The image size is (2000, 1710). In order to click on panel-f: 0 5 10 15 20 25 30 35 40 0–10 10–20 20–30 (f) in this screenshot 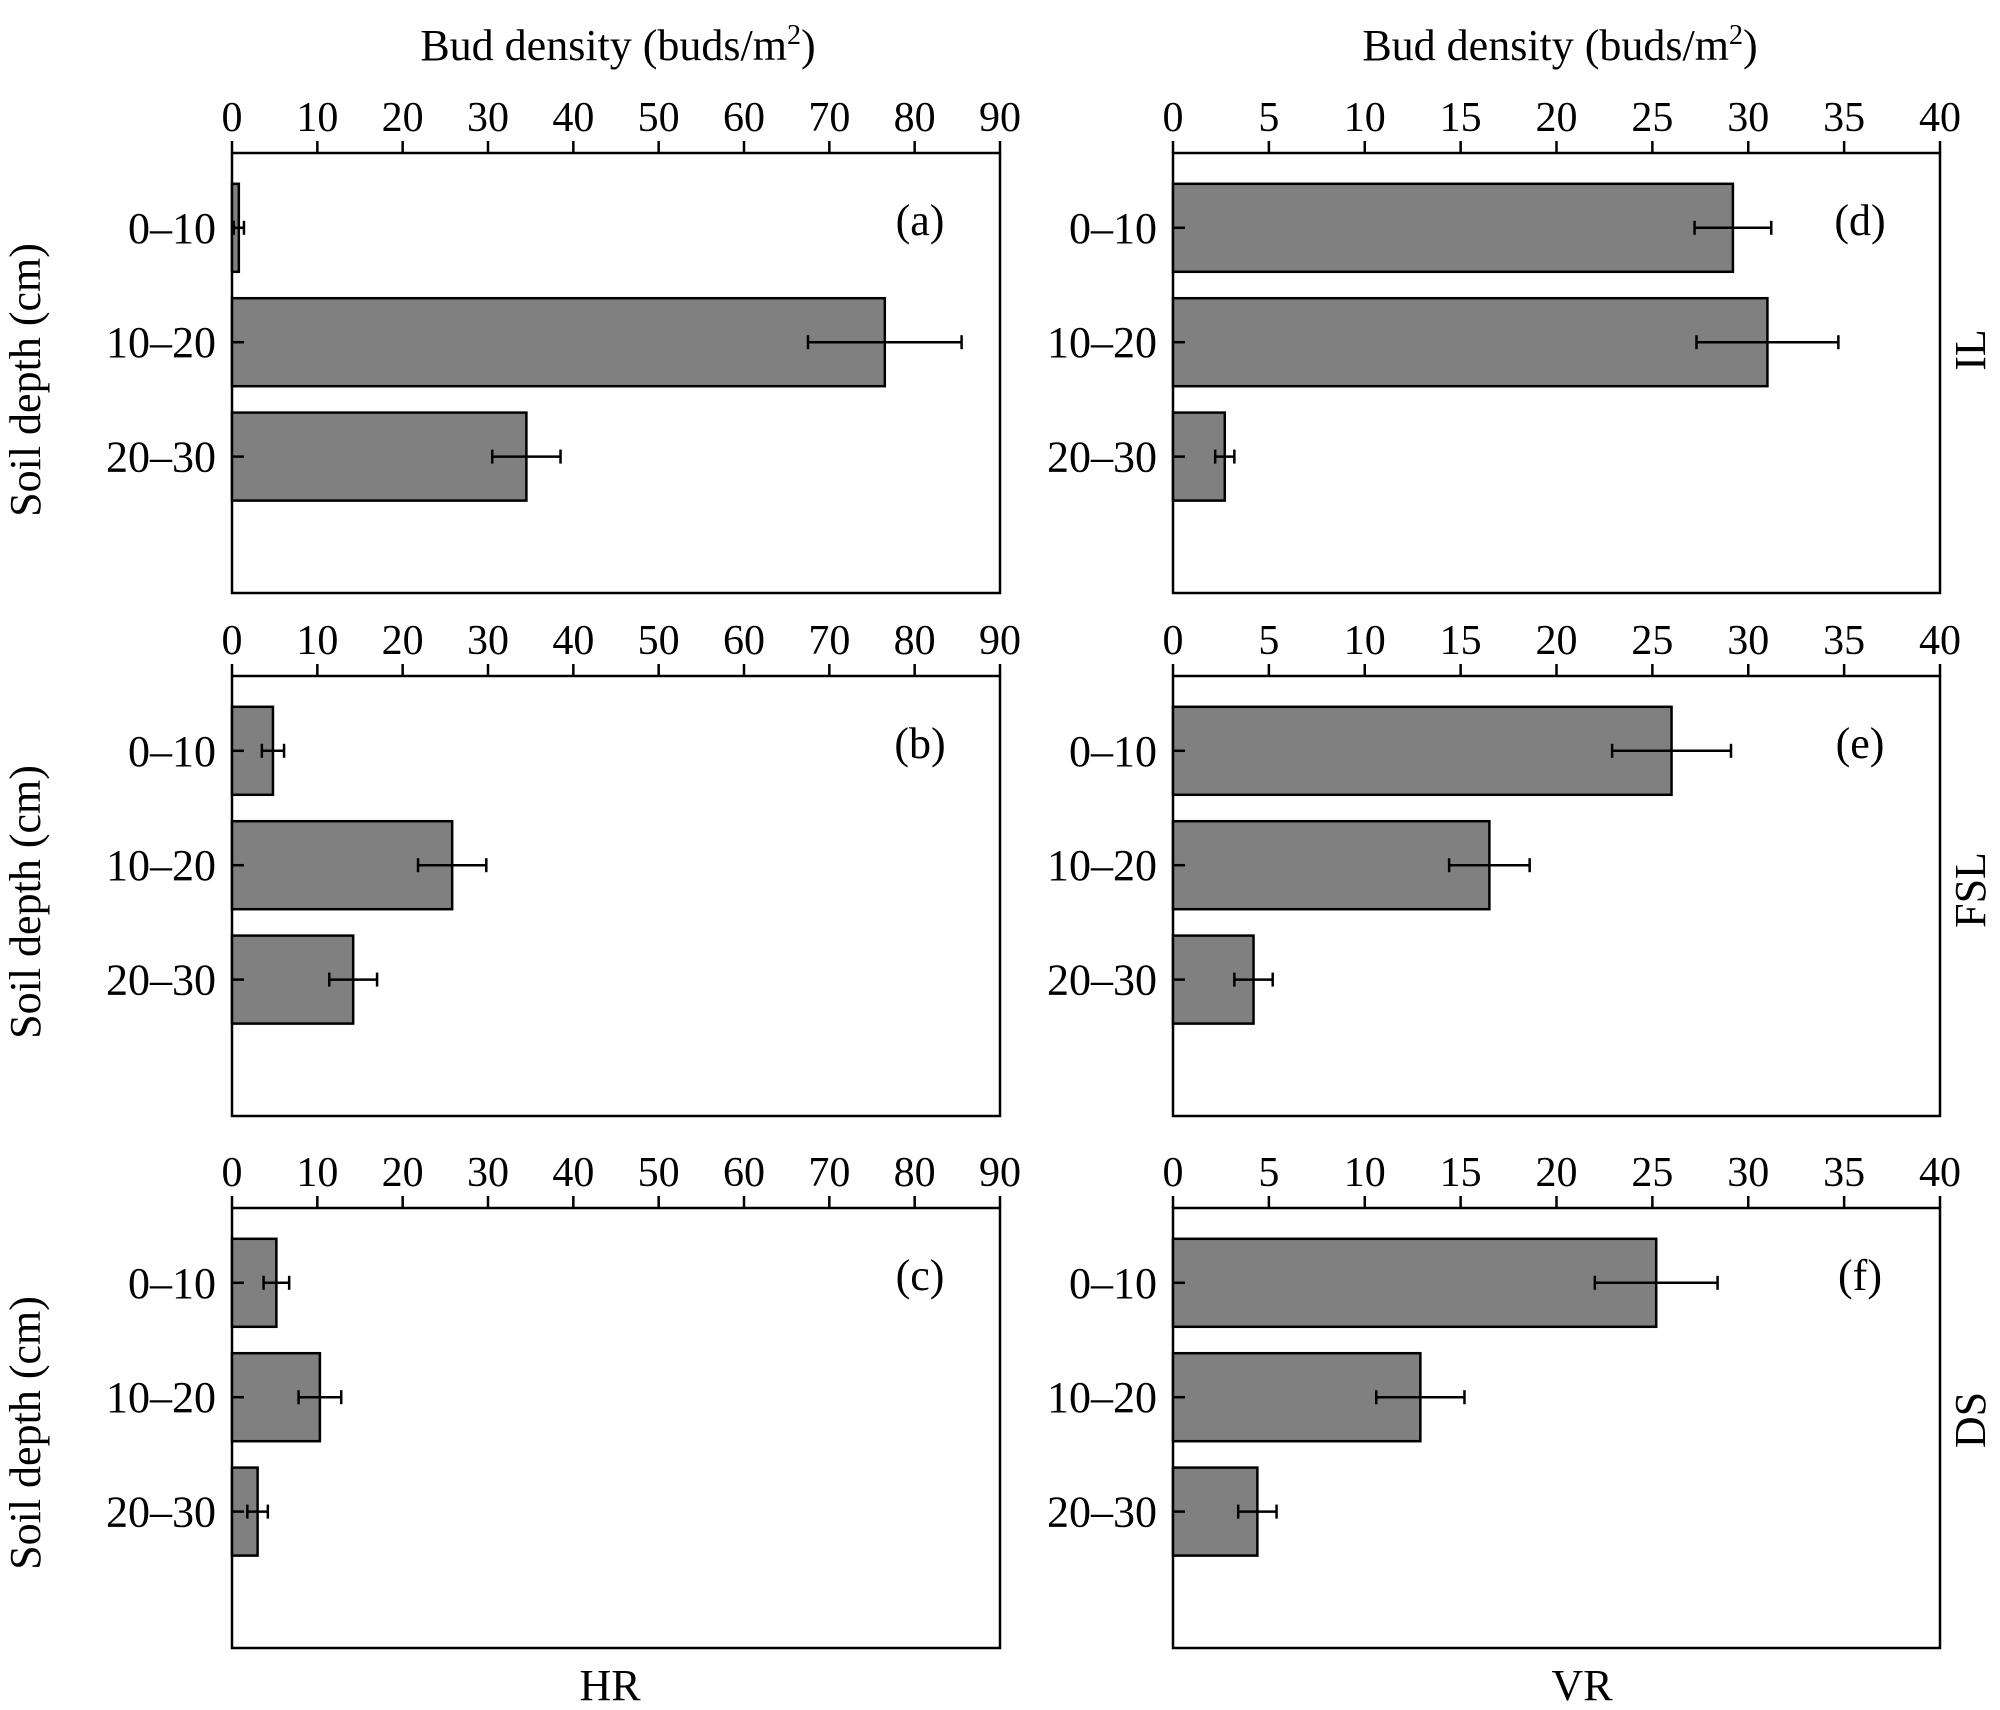, I will do `click(1504, 1400)`.